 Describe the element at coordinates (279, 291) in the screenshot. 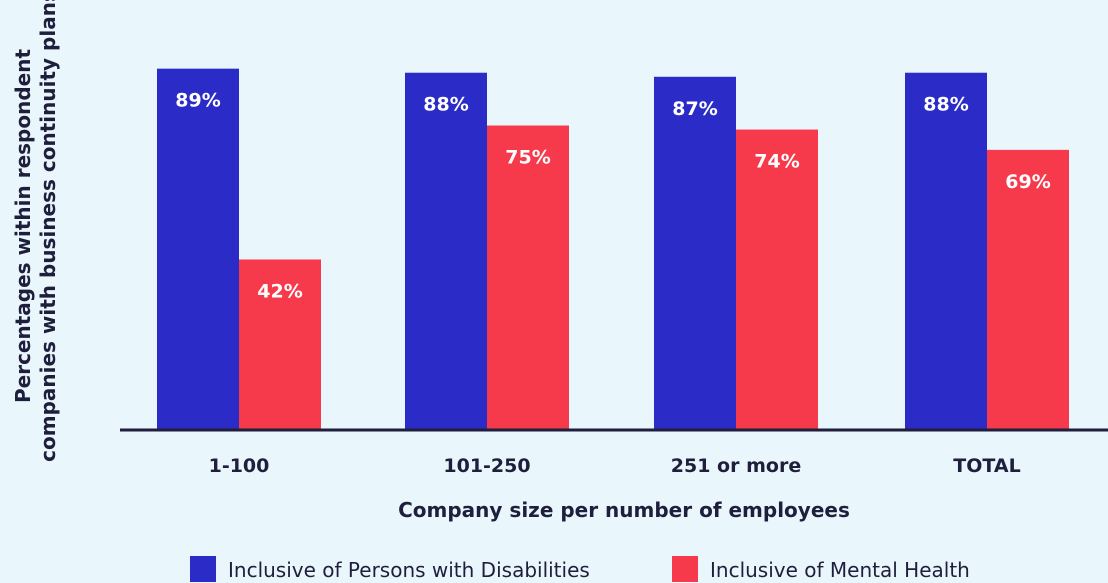

I see `bar-value-label: 42%` at that location.